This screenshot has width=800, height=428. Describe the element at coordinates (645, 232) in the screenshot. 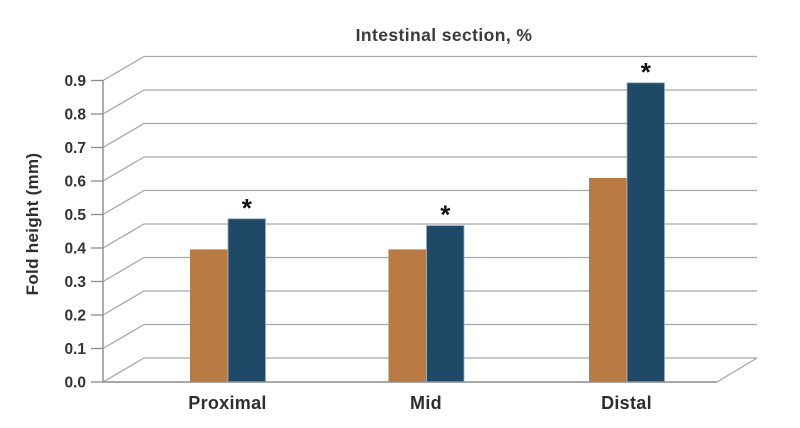

I see `bar-blue-distal` at that location.